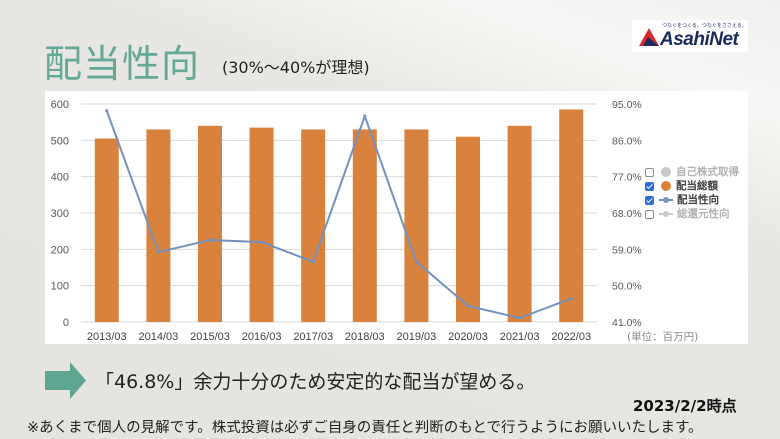 The width and height of the screenshot is (780, 439). What do you see at coordinates (313, 337) in the screenshot?
I see `x-tick-label-2017-03: 2017/03` at bounding box center [313, 337].